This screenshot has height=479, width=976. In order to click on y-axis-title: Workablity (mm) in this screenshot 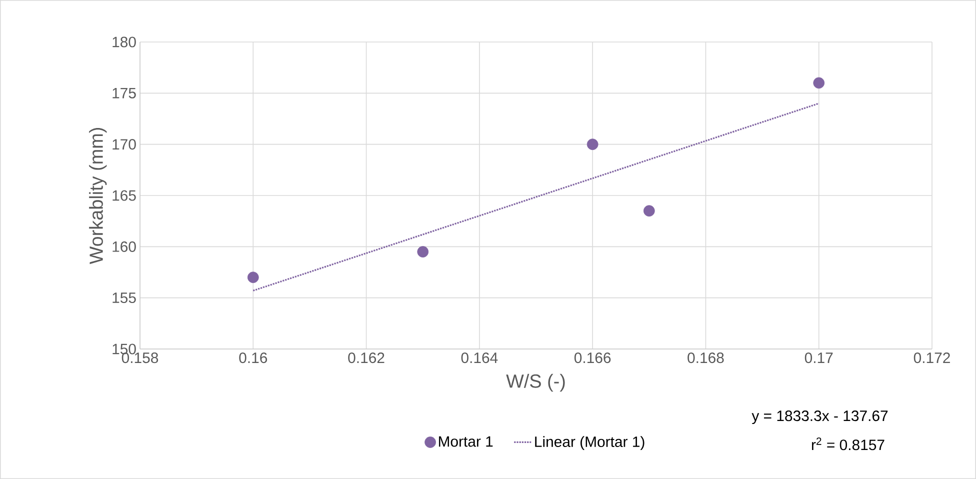, I will do `click(98, 196)`.